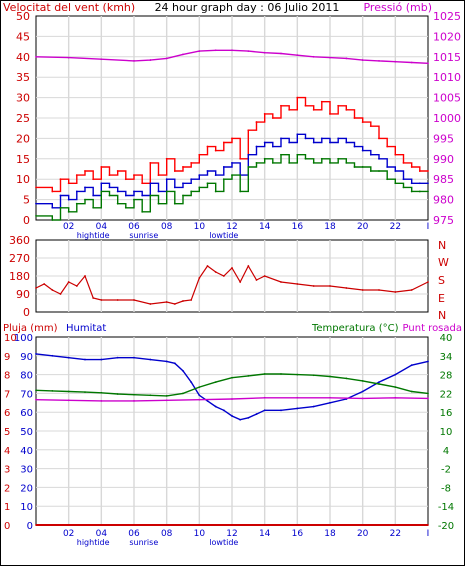 The width and height of the screenshot is (465, 566). What do you see at coordinates (23, 179) in the screenshot?
I see `wind-speed-tick-label: 10` at bounding box center [23, 179].